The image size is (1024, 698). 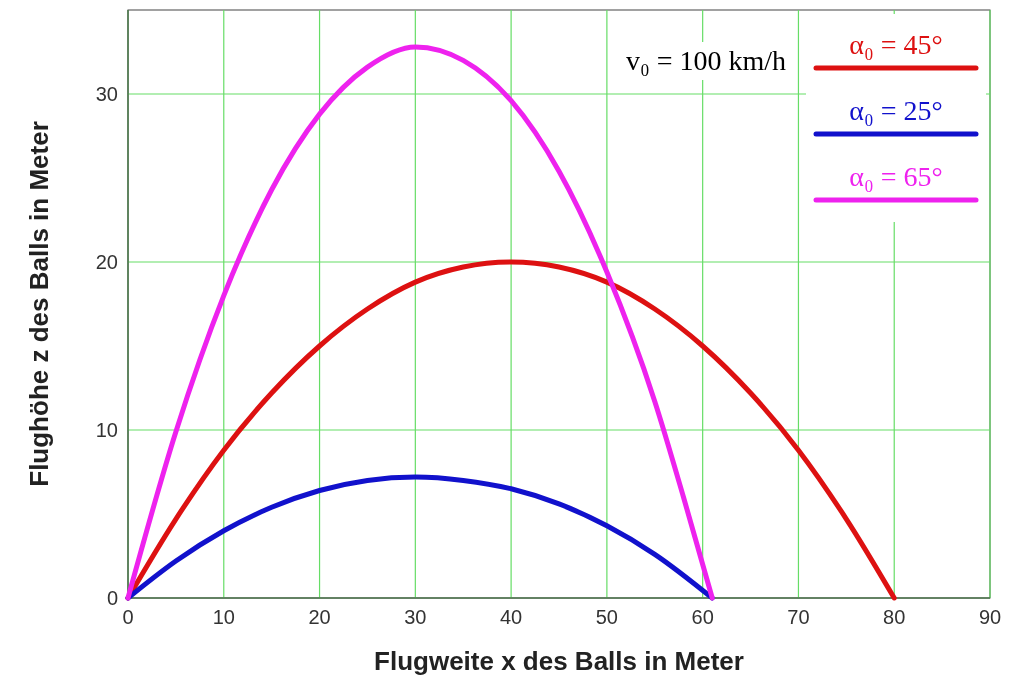 What do you see at coordinates (705, 60) in the screenshot?
I see `annotation: v₀ = 100 km/h` at bounding box center [705, 60].